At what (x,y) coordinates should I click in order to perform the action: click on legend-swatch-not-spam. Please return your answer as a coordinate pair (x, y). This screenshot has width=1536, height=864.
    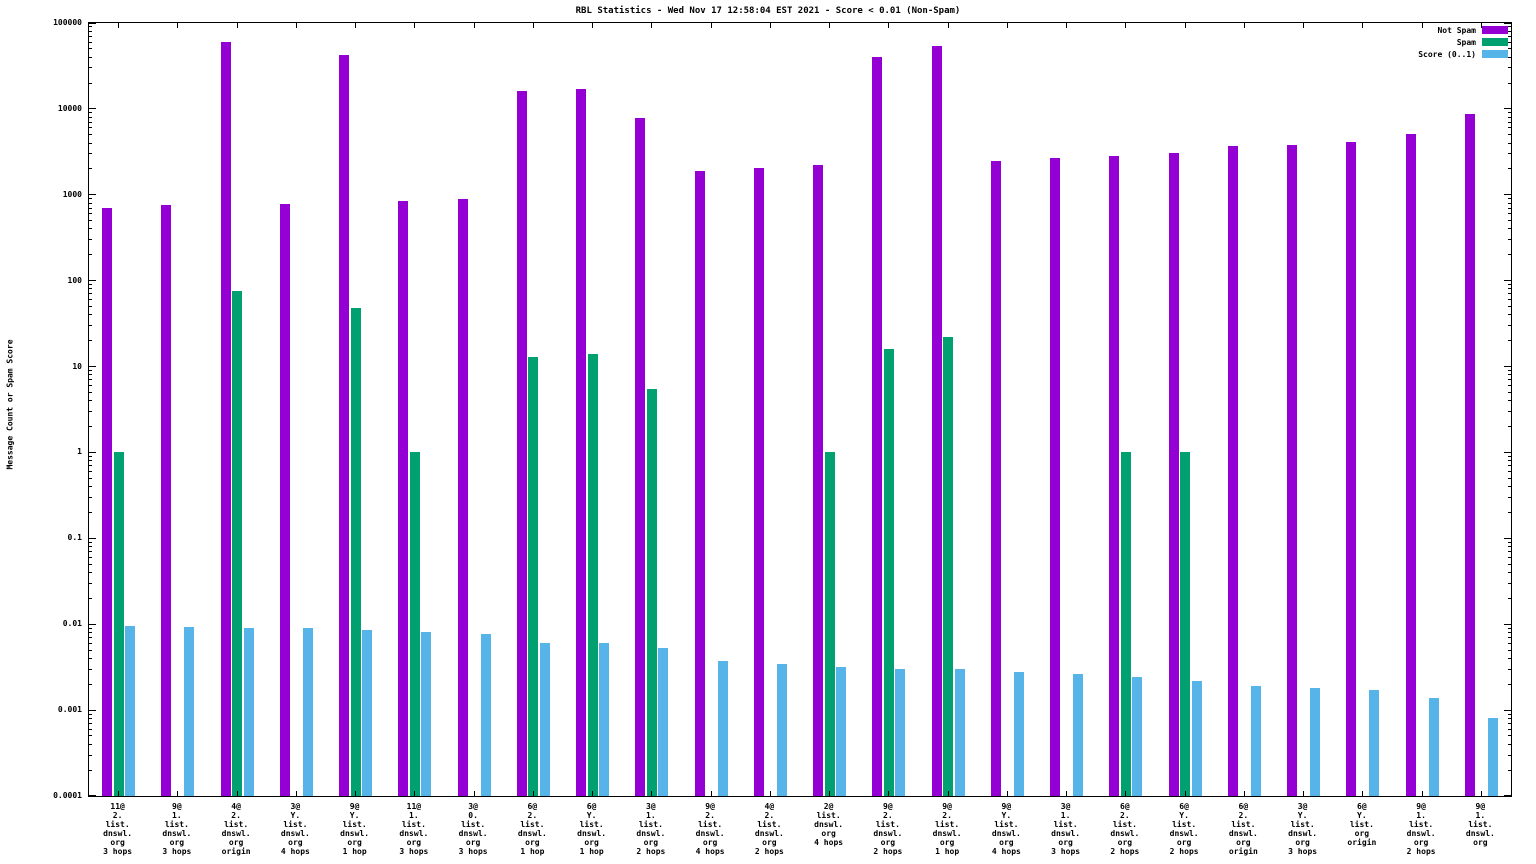
    Looking at the image, I should click on (1495, 30).